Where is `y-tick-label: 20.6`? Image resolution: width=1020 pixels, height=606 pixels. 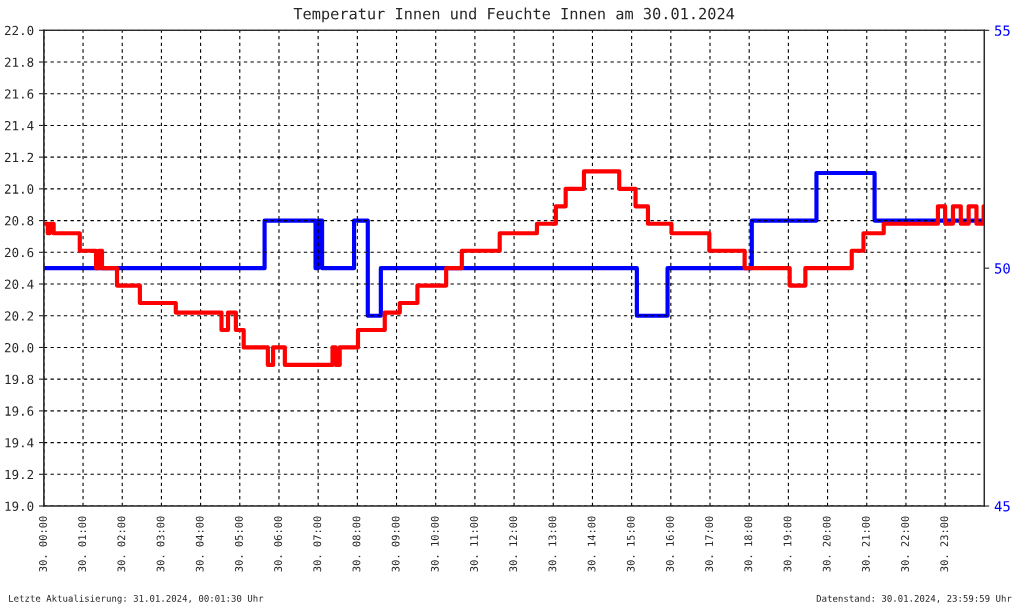
y-tick-label: 20.6 is located at coordinates (19, 252).